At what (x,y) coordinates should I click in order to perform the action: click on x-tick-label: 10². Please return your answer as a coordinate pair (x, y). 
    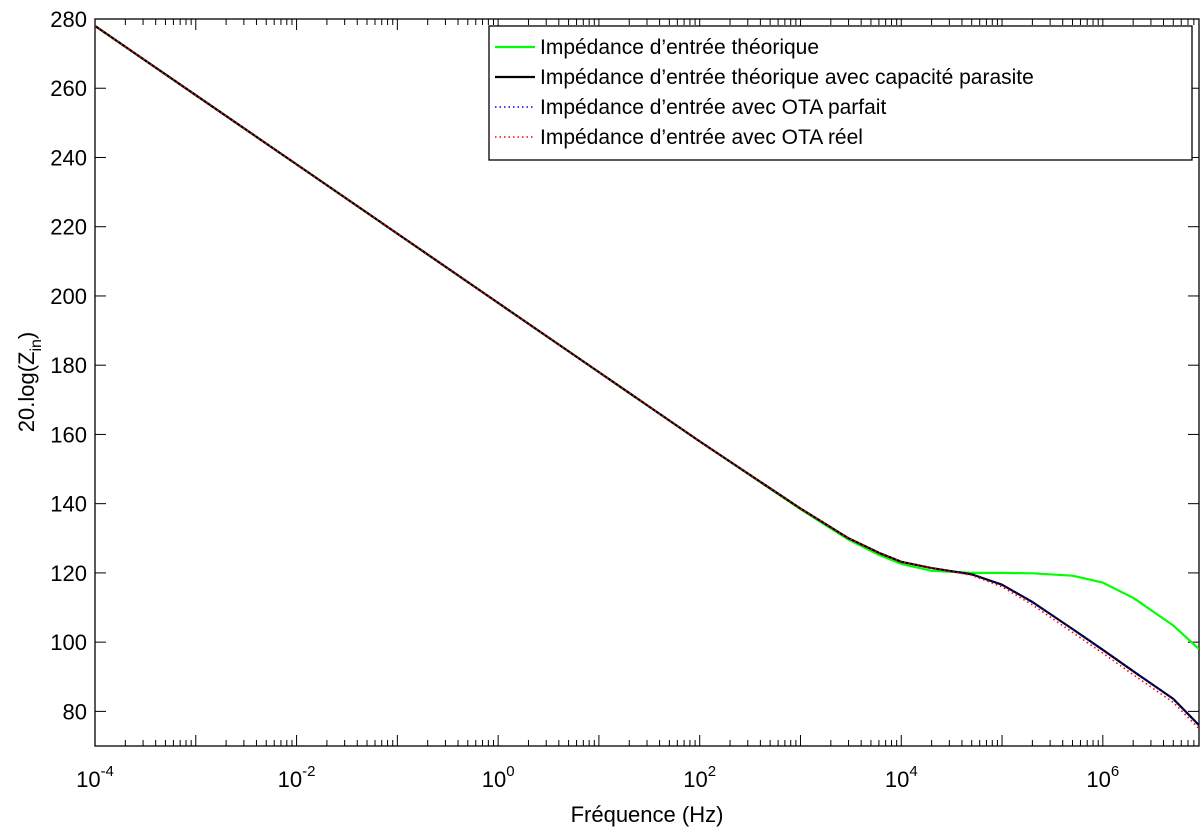
    Looking at the image, I should click on (699, 777).